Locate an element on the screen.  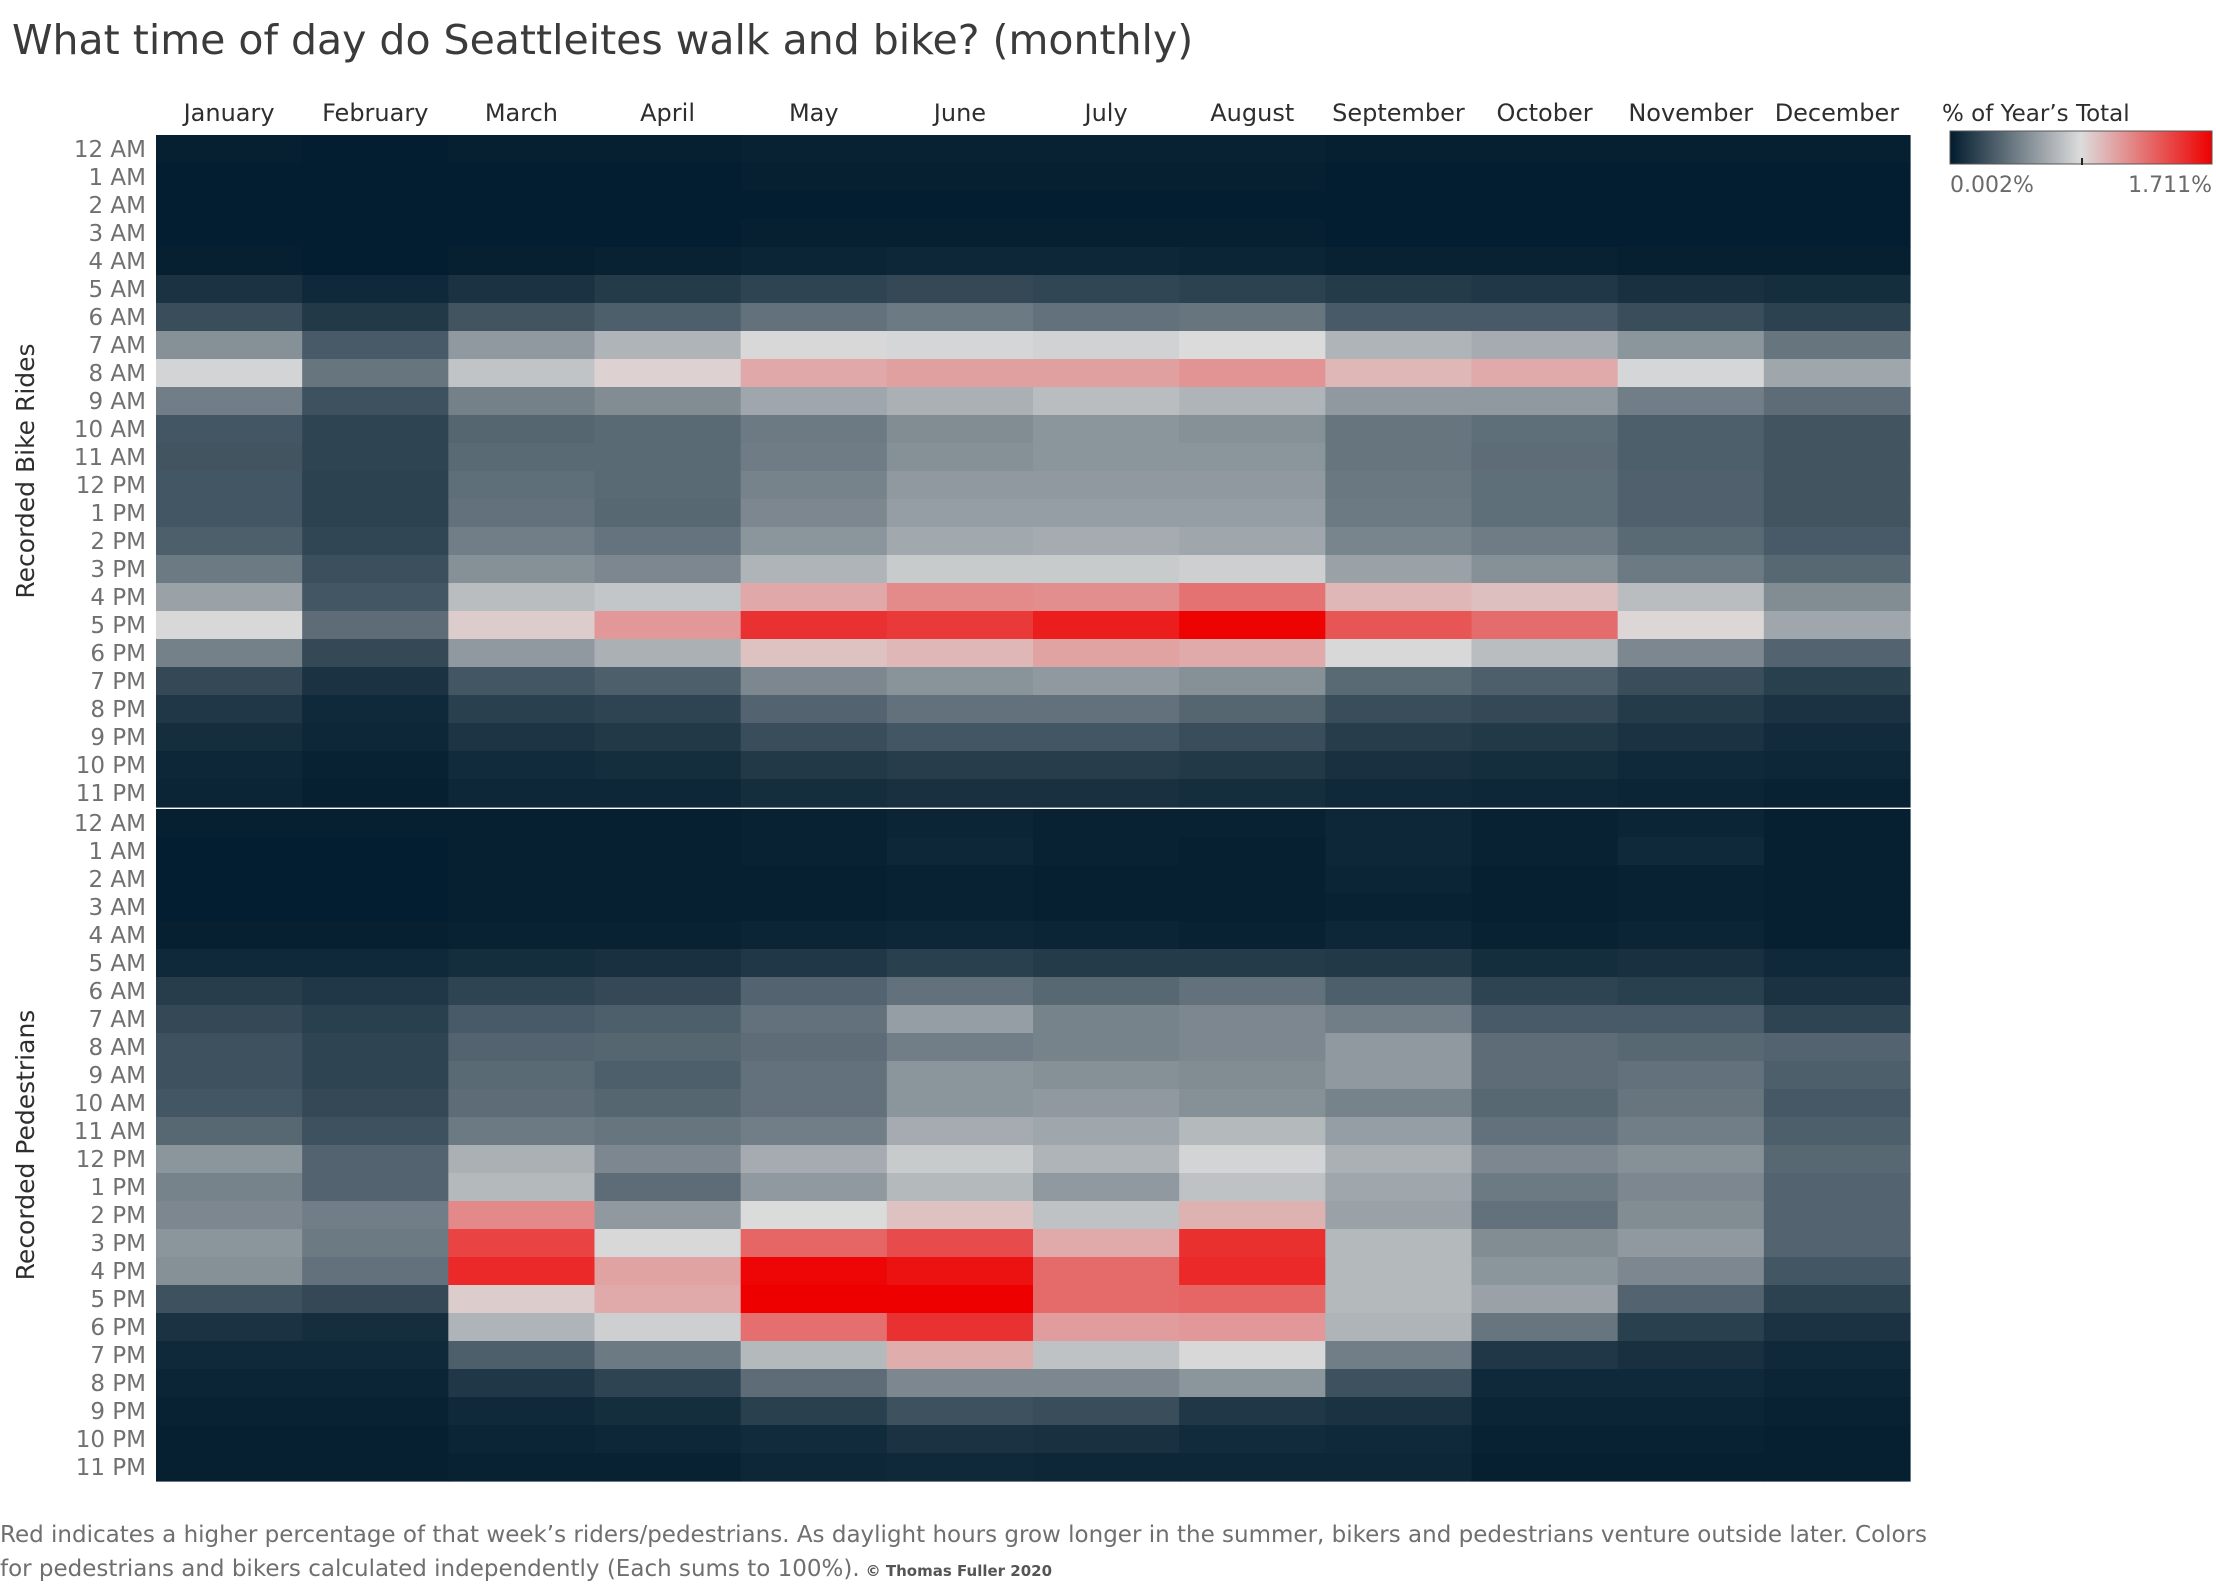
heatmap-cell-recorded-bike-rides-february-7-am is located at coordinates (375, 345).